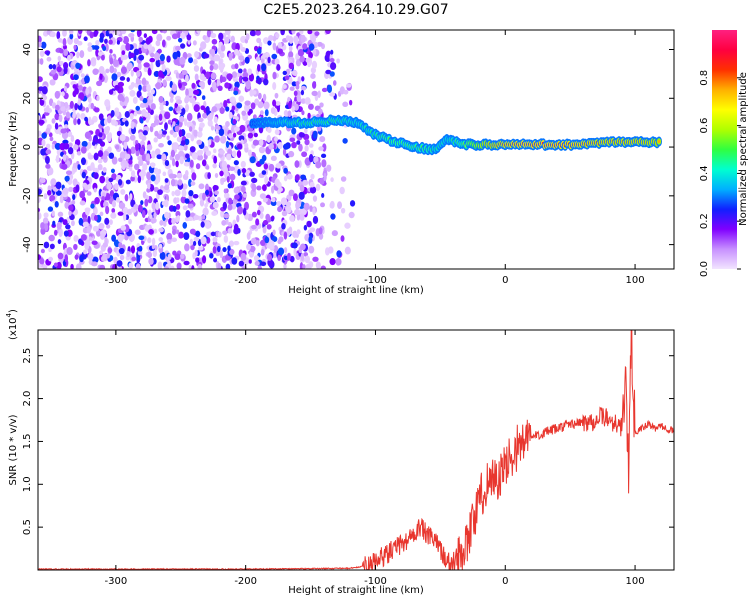 This screenshot has width=750, height=600. What do you see at coordinates (704, 221) in the screenshot?
I see `colorbar-tick-label: 0.2` at bounding box center [704, 221].